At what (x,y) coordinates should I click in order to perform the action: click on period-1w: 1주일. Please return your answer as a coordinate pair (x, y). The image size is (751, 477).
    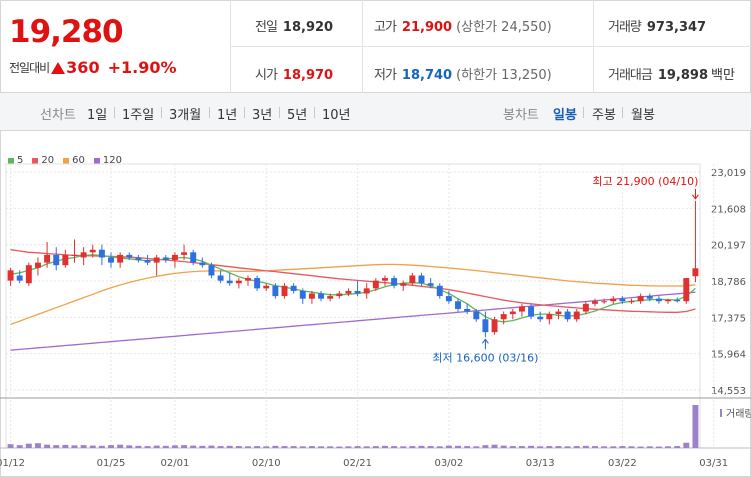
    Looking at the image, I should click on (138, 115).